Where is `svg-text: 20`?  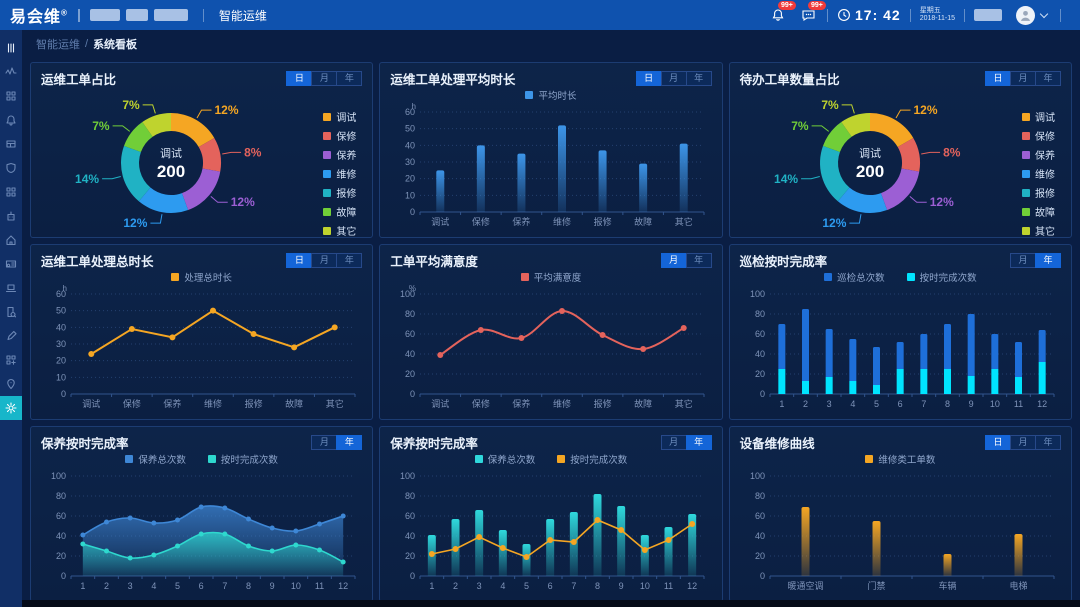 svg-text: 20 is located at coordinates (760, 374).